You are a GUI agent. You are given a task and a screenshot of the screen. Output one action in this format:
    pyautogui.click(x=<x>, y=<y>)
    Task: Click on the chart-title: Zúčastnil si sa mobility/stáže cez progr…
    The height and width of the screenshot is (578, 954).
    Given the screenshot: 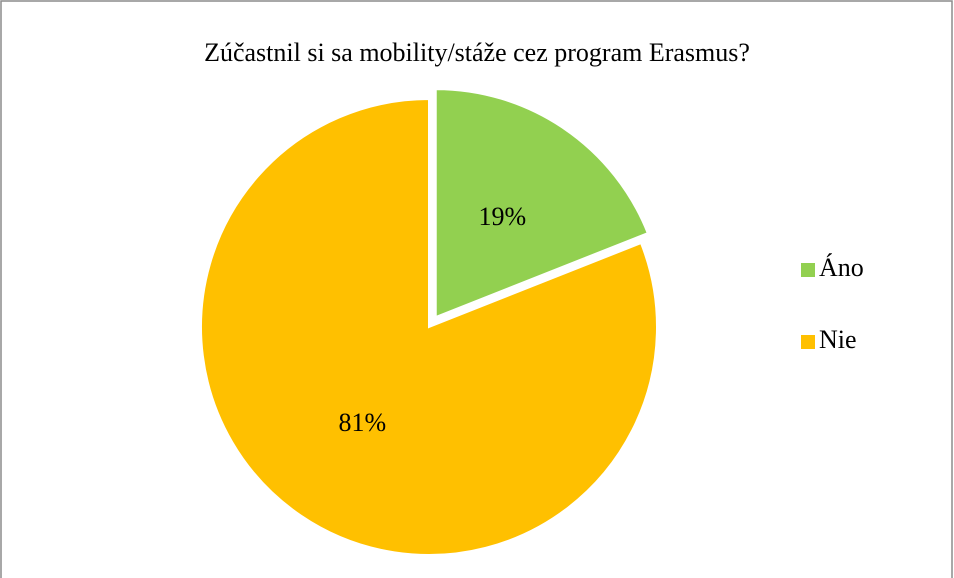 What is the action you would take?
    pyautogui.click(x=477, y=52)
    